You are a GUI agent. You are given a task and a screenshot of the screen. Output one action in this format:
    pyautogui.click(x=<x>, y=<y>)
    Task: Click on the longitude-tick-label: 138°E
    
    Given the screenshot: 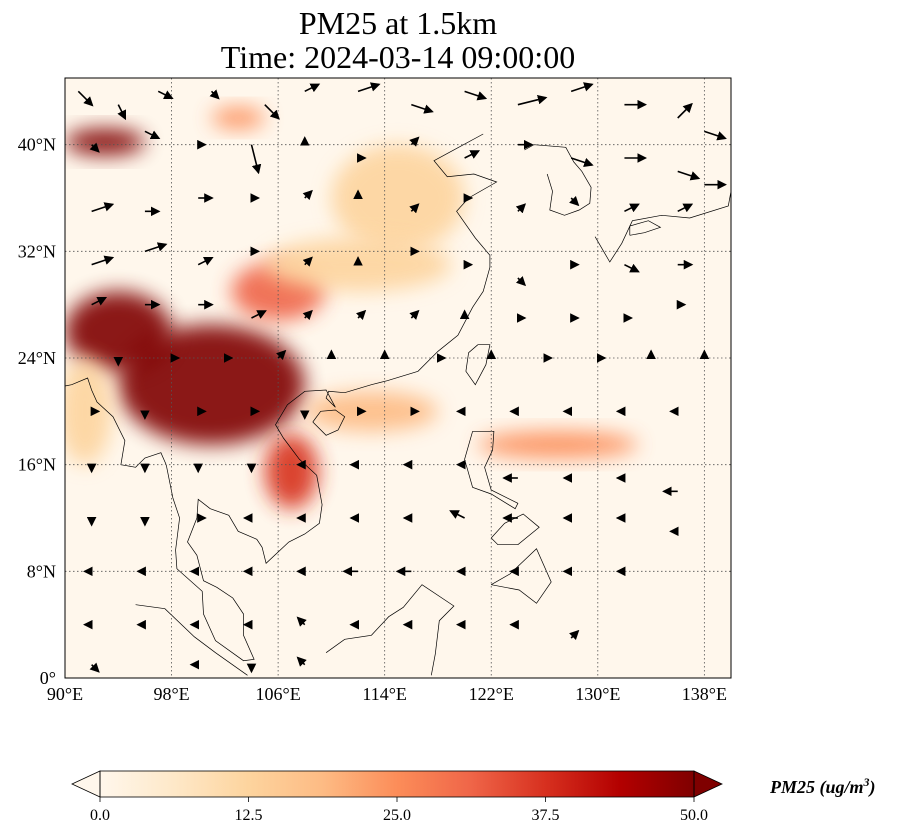 What is the action you would take?
    pyautogui.click(x=704, y=694)
    